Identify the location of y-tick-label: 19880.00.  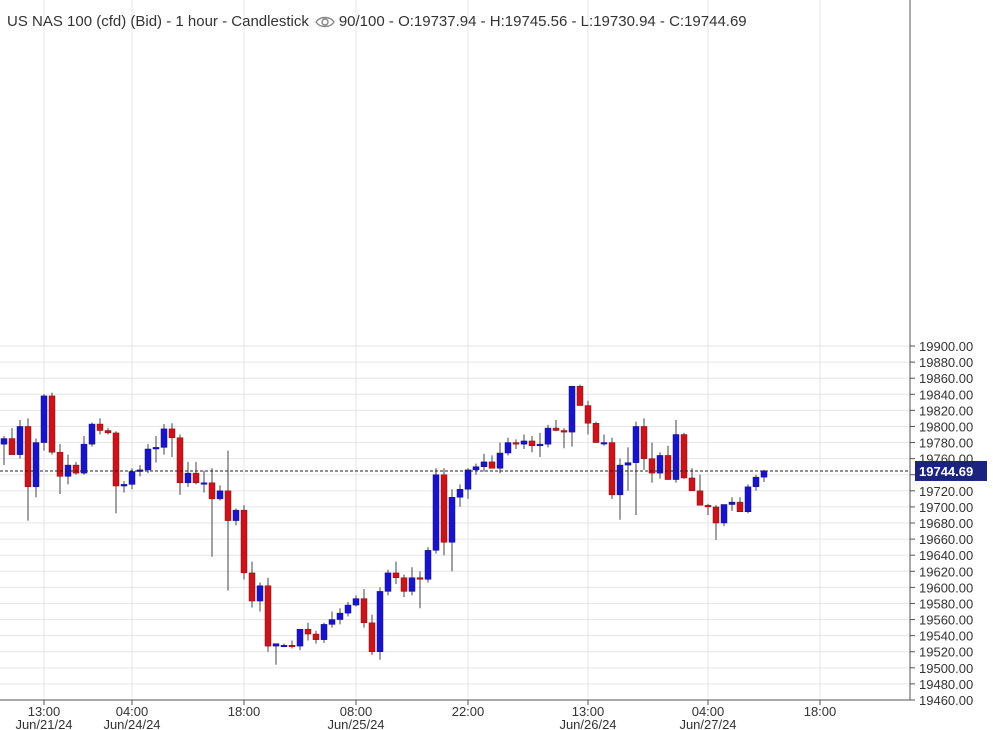
(946, 362).